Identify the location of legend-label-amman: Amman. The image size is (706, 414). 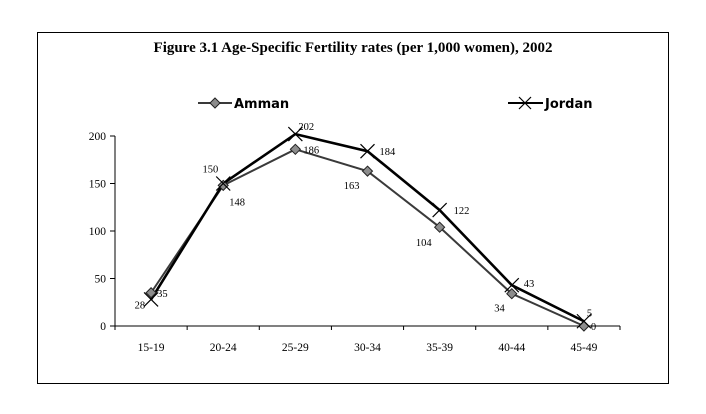
(261, 104).